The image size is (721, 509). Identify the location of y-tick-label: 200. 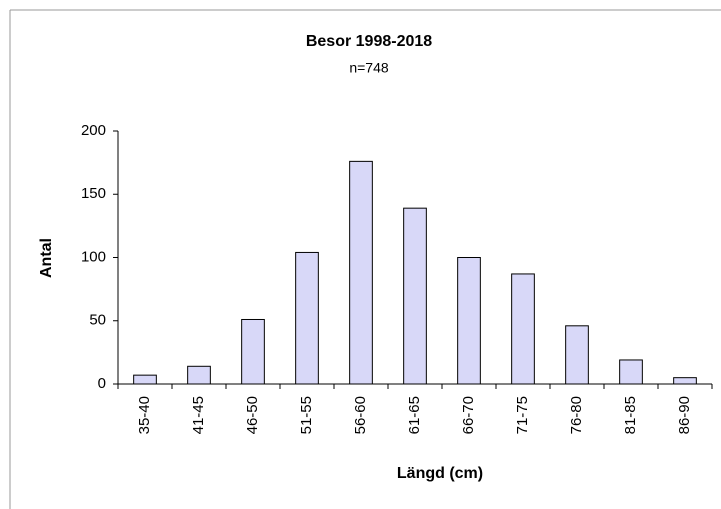
(93, 130).